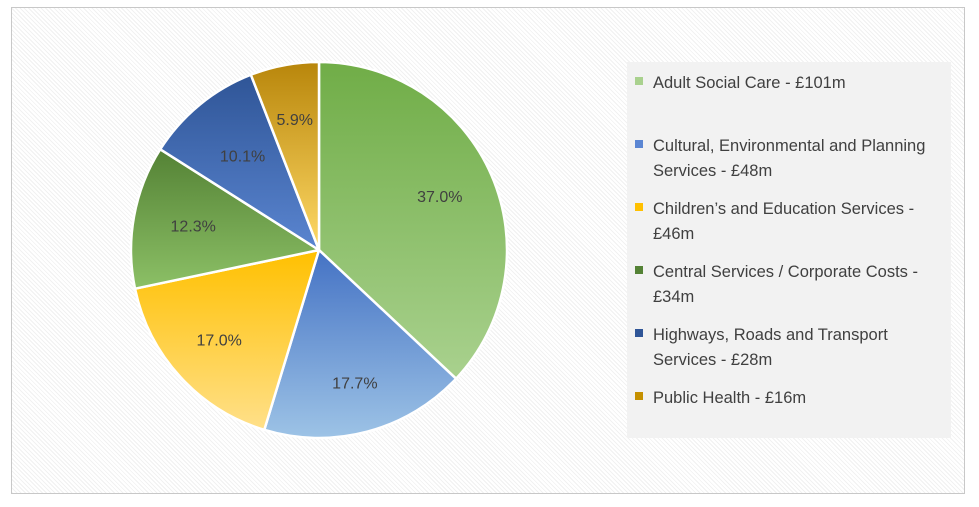 The image size is (979, 507). What do you see at coordinates (749, 83) in the screenshot?
I see `legend-label: Adult Social Care - £101m` at bounding box center [749, 83].